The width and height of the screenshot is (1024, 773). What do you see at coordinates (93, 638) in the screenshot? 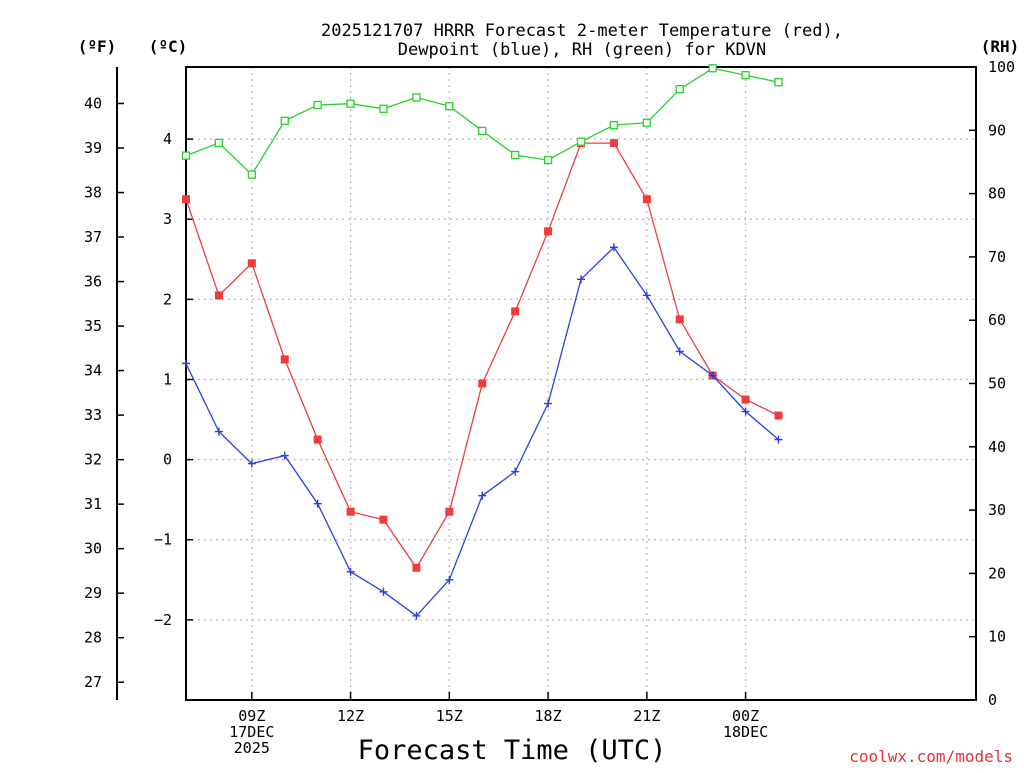
I see `fahrenheit-tick-label: 28` at bounding box center [93, 638].